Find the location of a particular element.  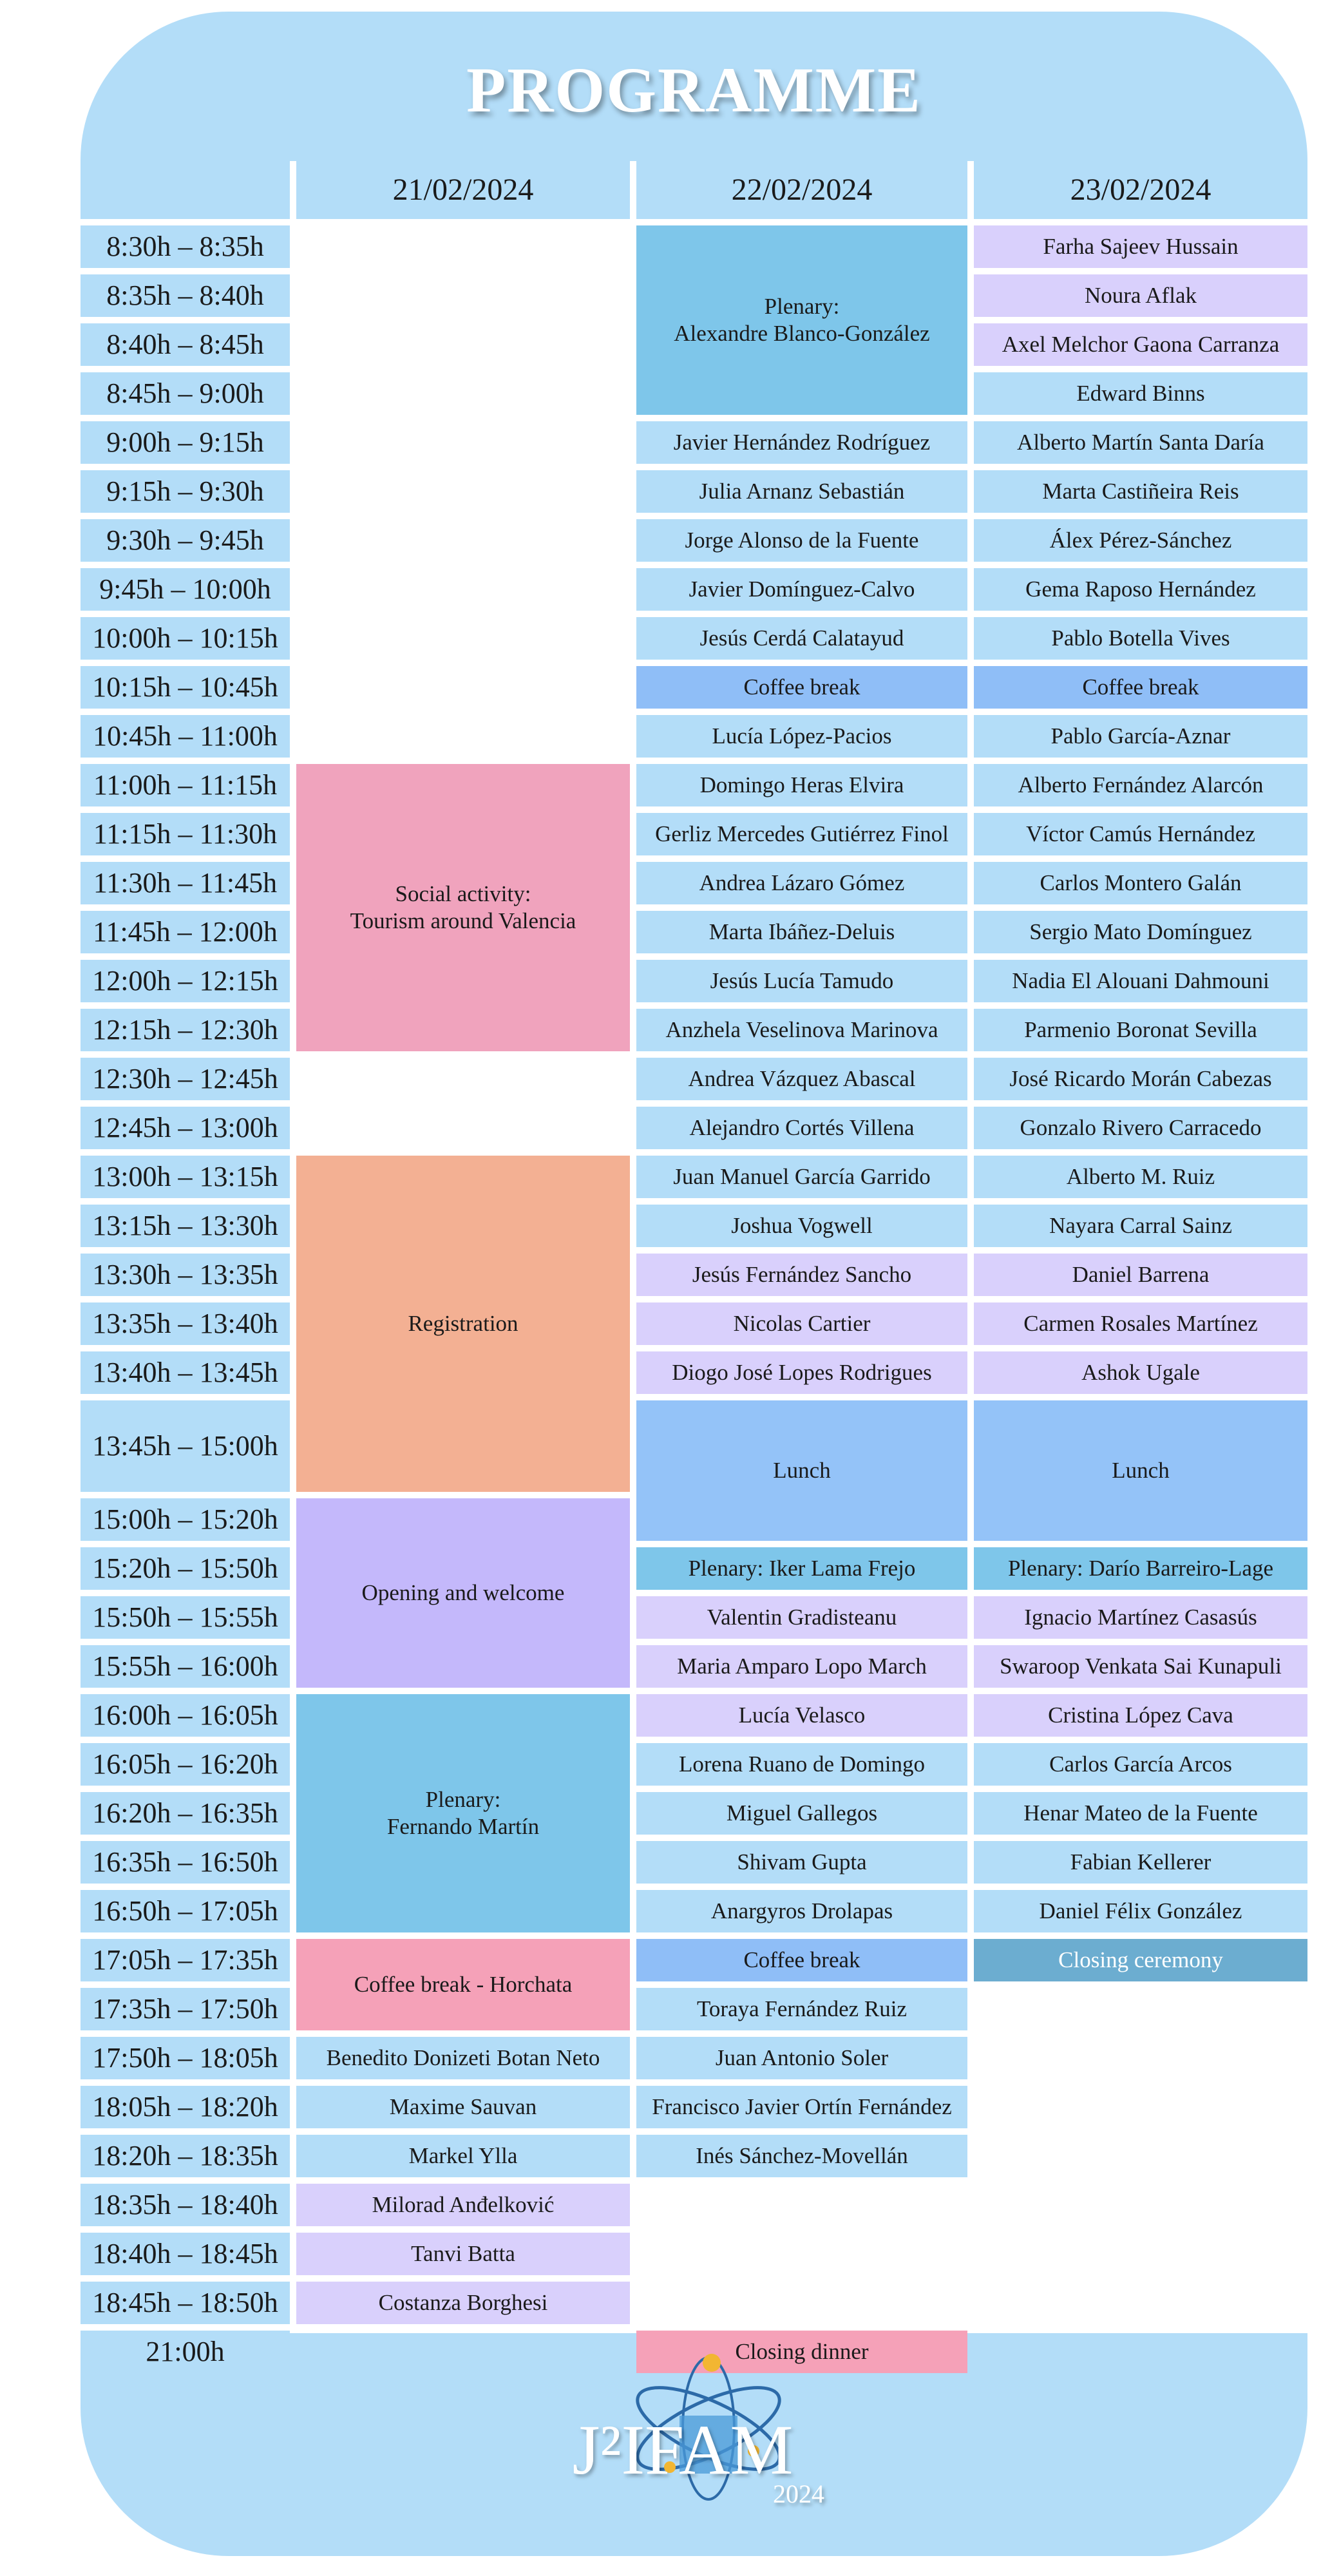

session-cell: Farha Sajeev Hussain is located at coordinates (1140, 246).